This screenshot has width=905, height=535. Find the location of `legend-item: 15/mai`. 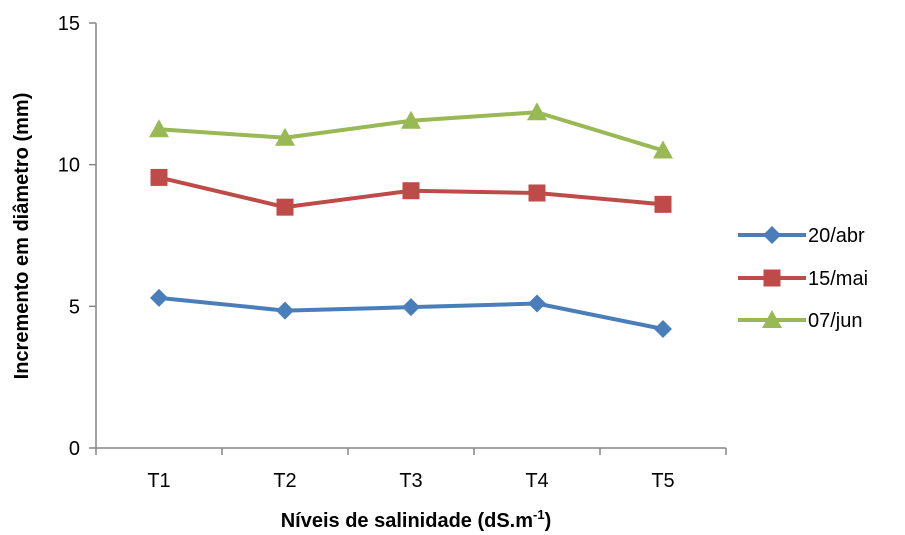

legend-item: 15/mai is located at coordinates (803, 279).